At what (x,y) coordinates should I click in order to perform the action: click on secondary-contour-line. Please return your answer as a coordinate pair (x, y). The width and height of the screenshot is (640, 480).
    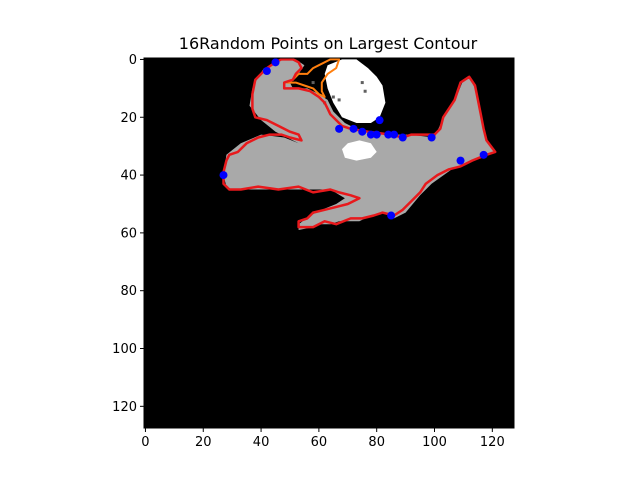
    Looking at the image, I should click on (313, 78).